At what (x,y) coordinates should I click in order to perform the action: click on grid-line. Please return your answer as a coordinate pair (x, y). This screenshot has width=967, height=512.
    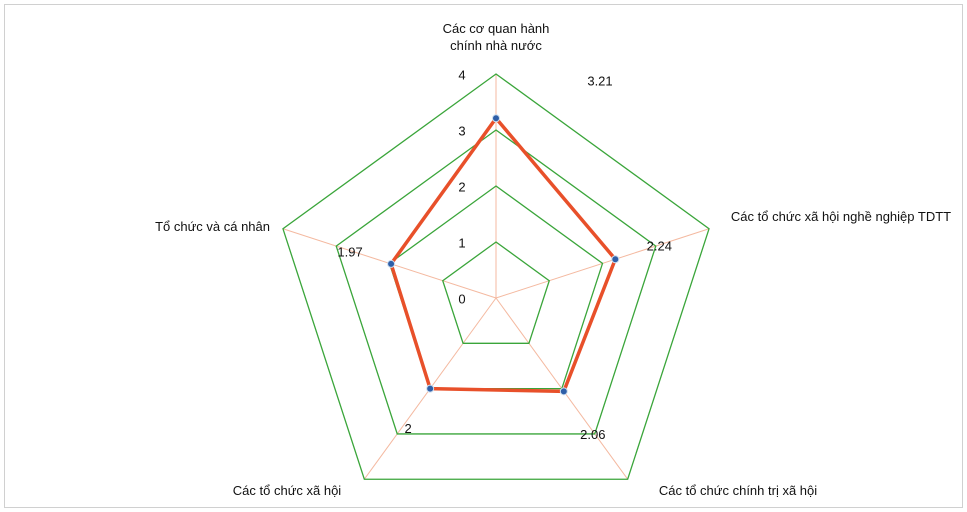
    Looking at the image, I should click on (496, 292).